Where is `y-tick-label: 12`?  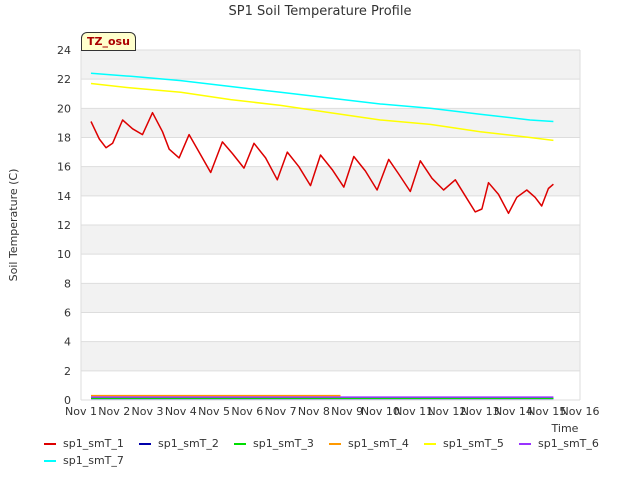
y-tick-label: 12 is located at coordinates (64, 225).